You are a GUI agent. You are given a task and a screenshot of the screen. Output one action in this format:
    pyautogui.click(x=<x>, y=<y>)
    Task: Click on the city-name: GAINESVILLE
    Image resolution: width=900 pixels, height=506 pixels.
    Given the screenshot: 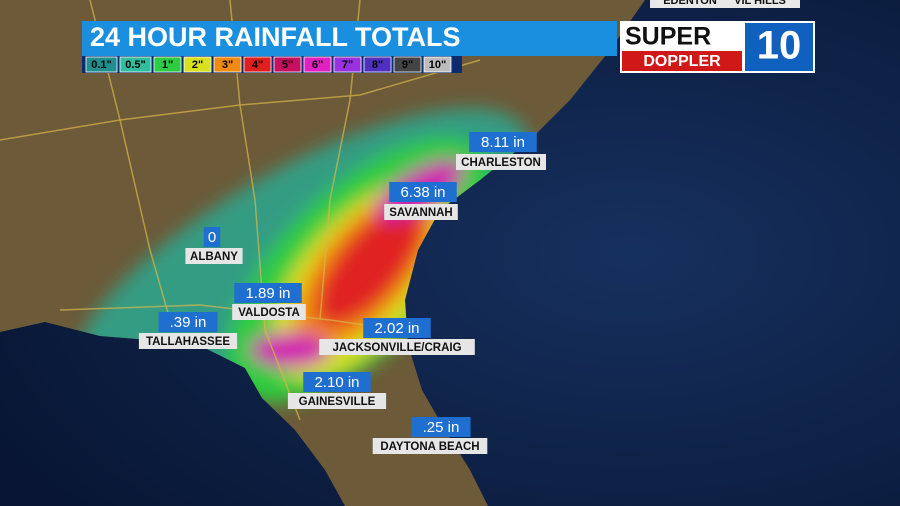 What is the action you would take?
    pyautogui.click(x=337, y=402)
    